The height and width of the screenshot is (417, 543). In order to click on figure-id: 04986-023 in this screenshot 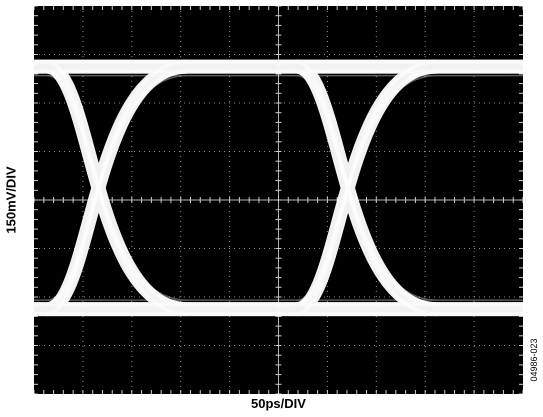, I will do `click(534, 360)`.